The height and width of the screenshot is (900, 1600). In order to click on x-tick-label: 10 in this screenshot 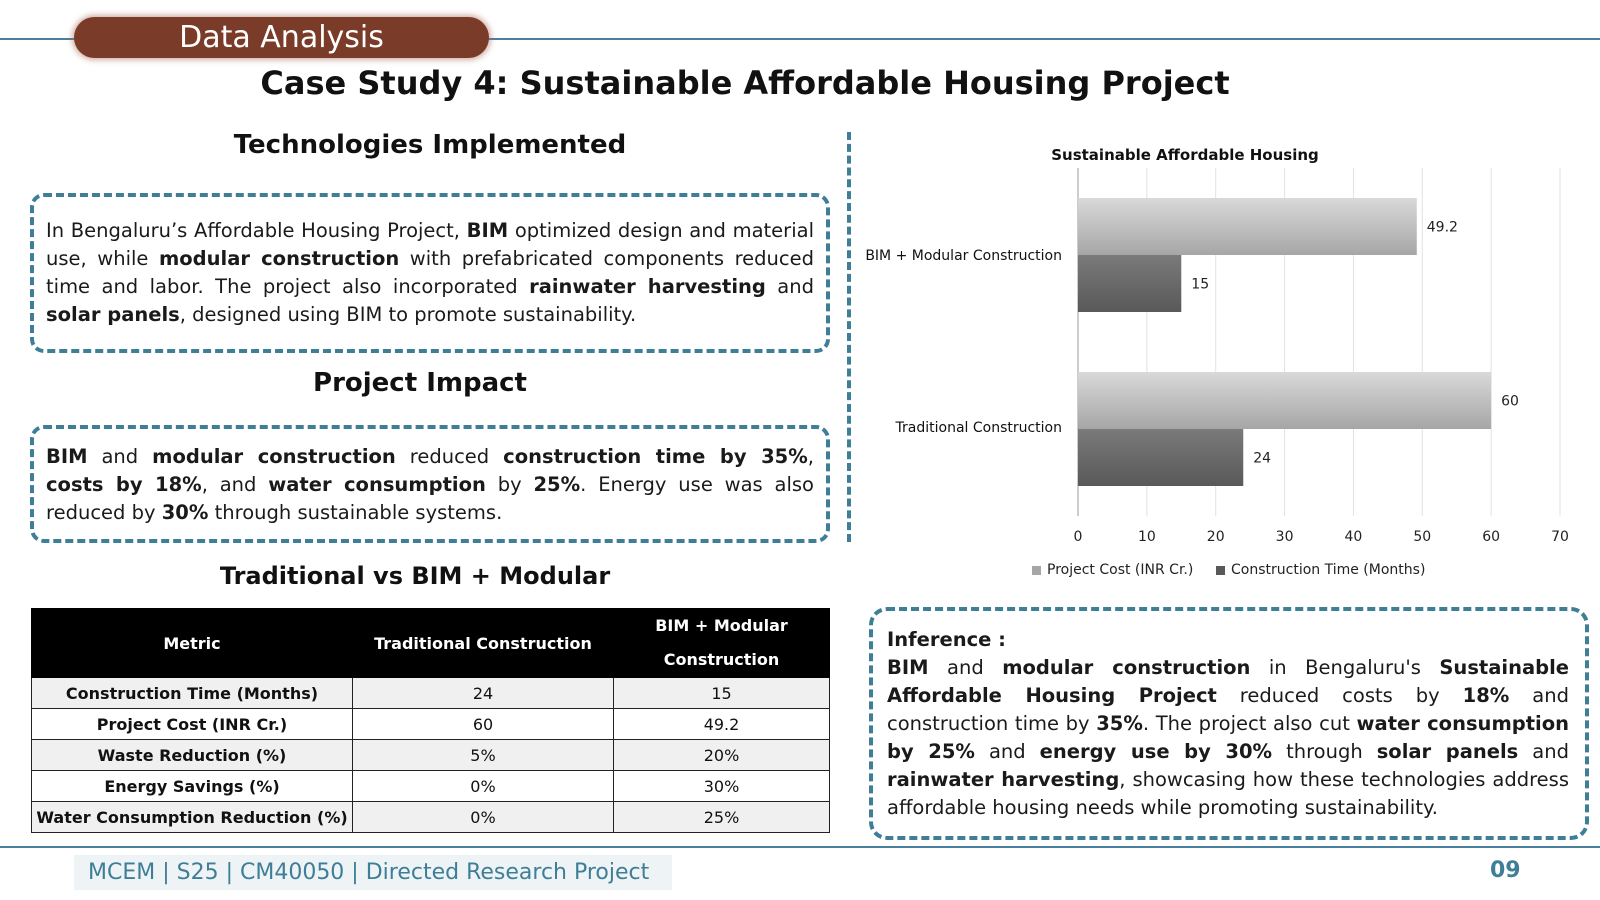, I will do `click(1147, 537)`.